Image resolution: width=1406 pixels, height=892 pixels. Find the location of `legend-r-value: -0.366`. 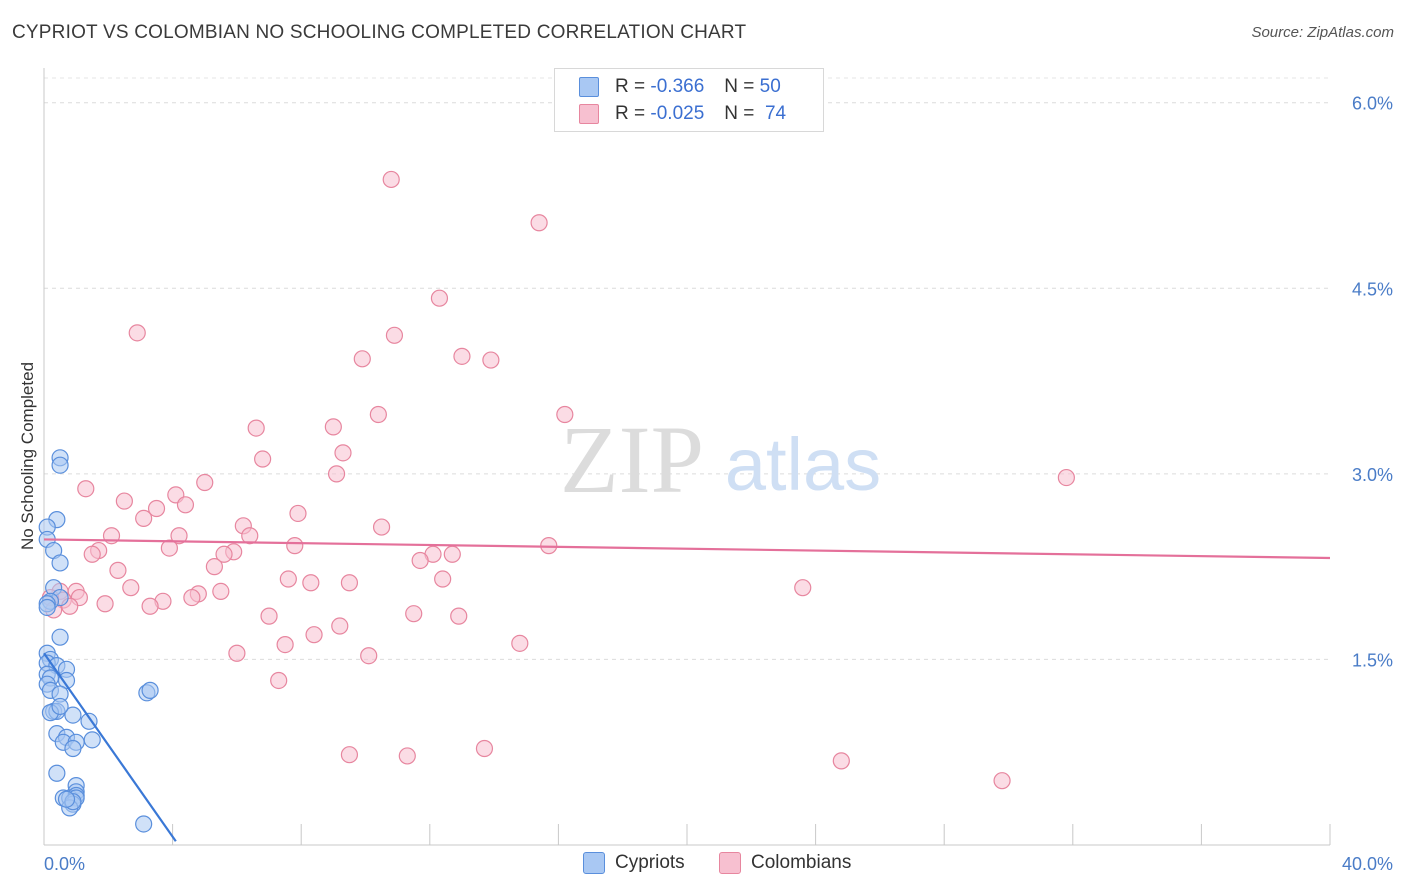

legend-r-value: -0.366 is located at coordinates (677, 86).